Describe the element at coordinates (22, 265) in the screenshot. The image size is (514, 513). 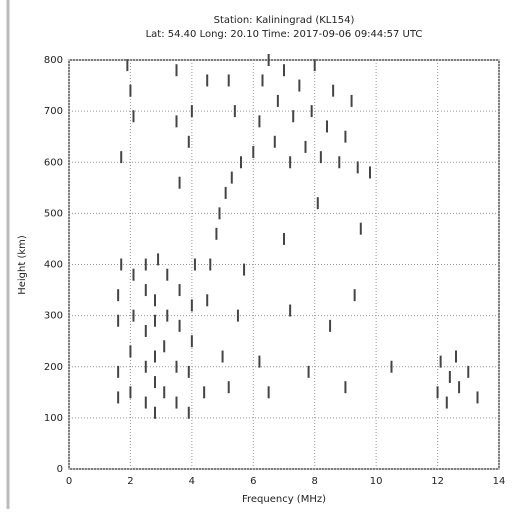
I see `y-axis-label: Height (km)` at that location.